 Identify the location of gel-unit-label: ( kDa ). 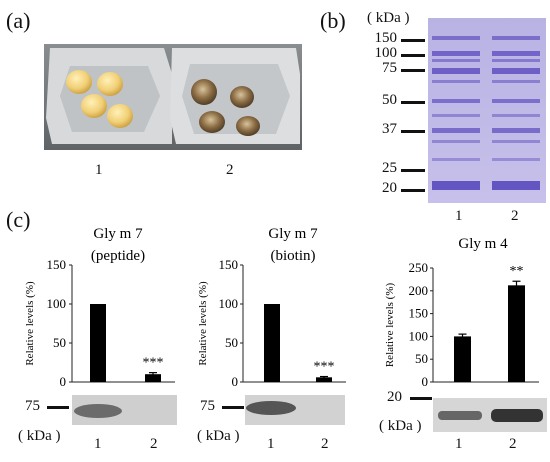
(388, 18).